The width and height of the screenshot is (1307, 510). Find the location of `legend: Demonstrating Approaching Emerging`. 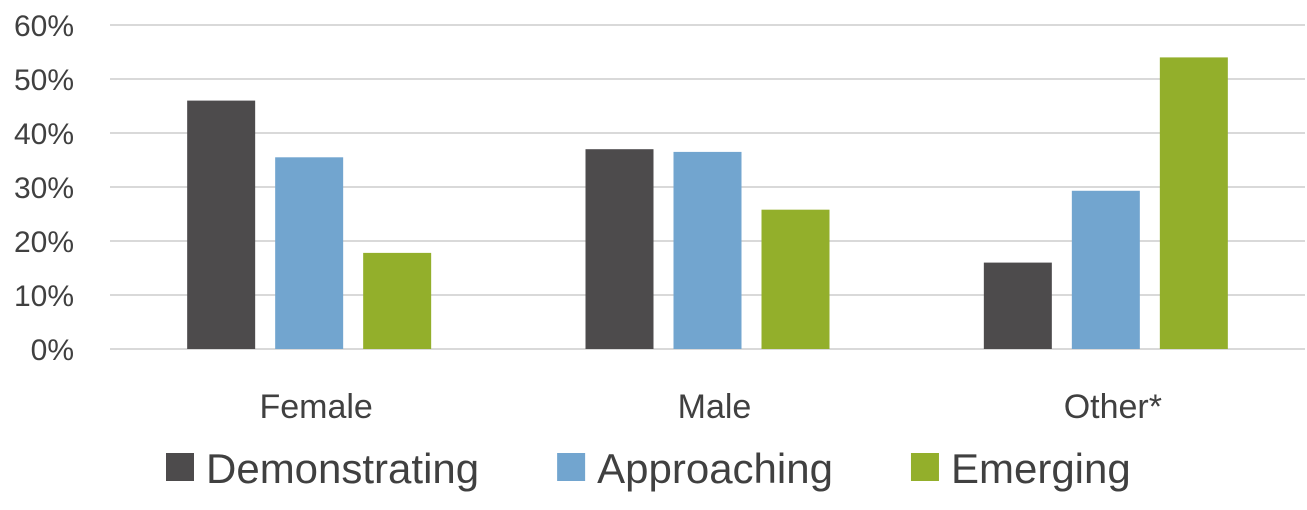

legend: Demonstrating Approaching Emerging is located at coordinates (648, 468).